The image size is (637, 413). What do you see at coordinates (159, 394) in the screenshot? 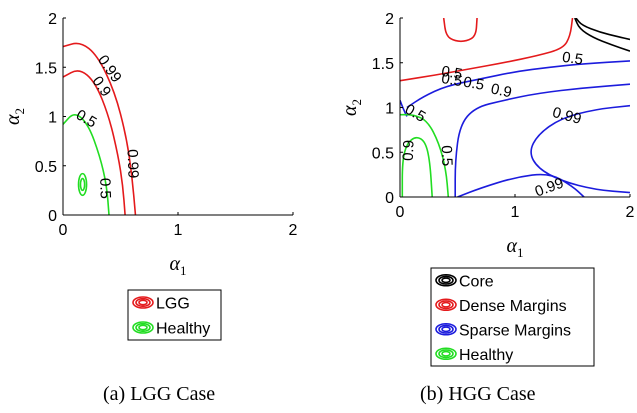
I see `caption-lgg: (a) LGG Case` at bounding box center [159, 394].